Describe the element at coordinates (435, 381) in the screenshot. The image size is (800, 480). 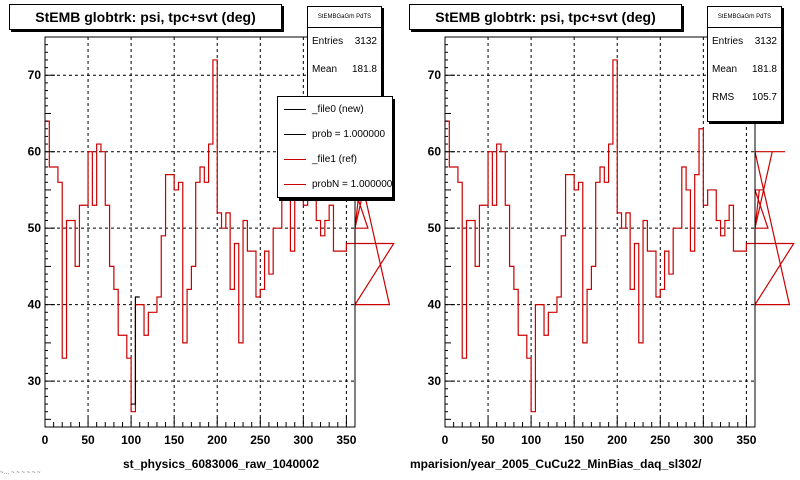
I see `right-ytick-label-0: 30` at that location.